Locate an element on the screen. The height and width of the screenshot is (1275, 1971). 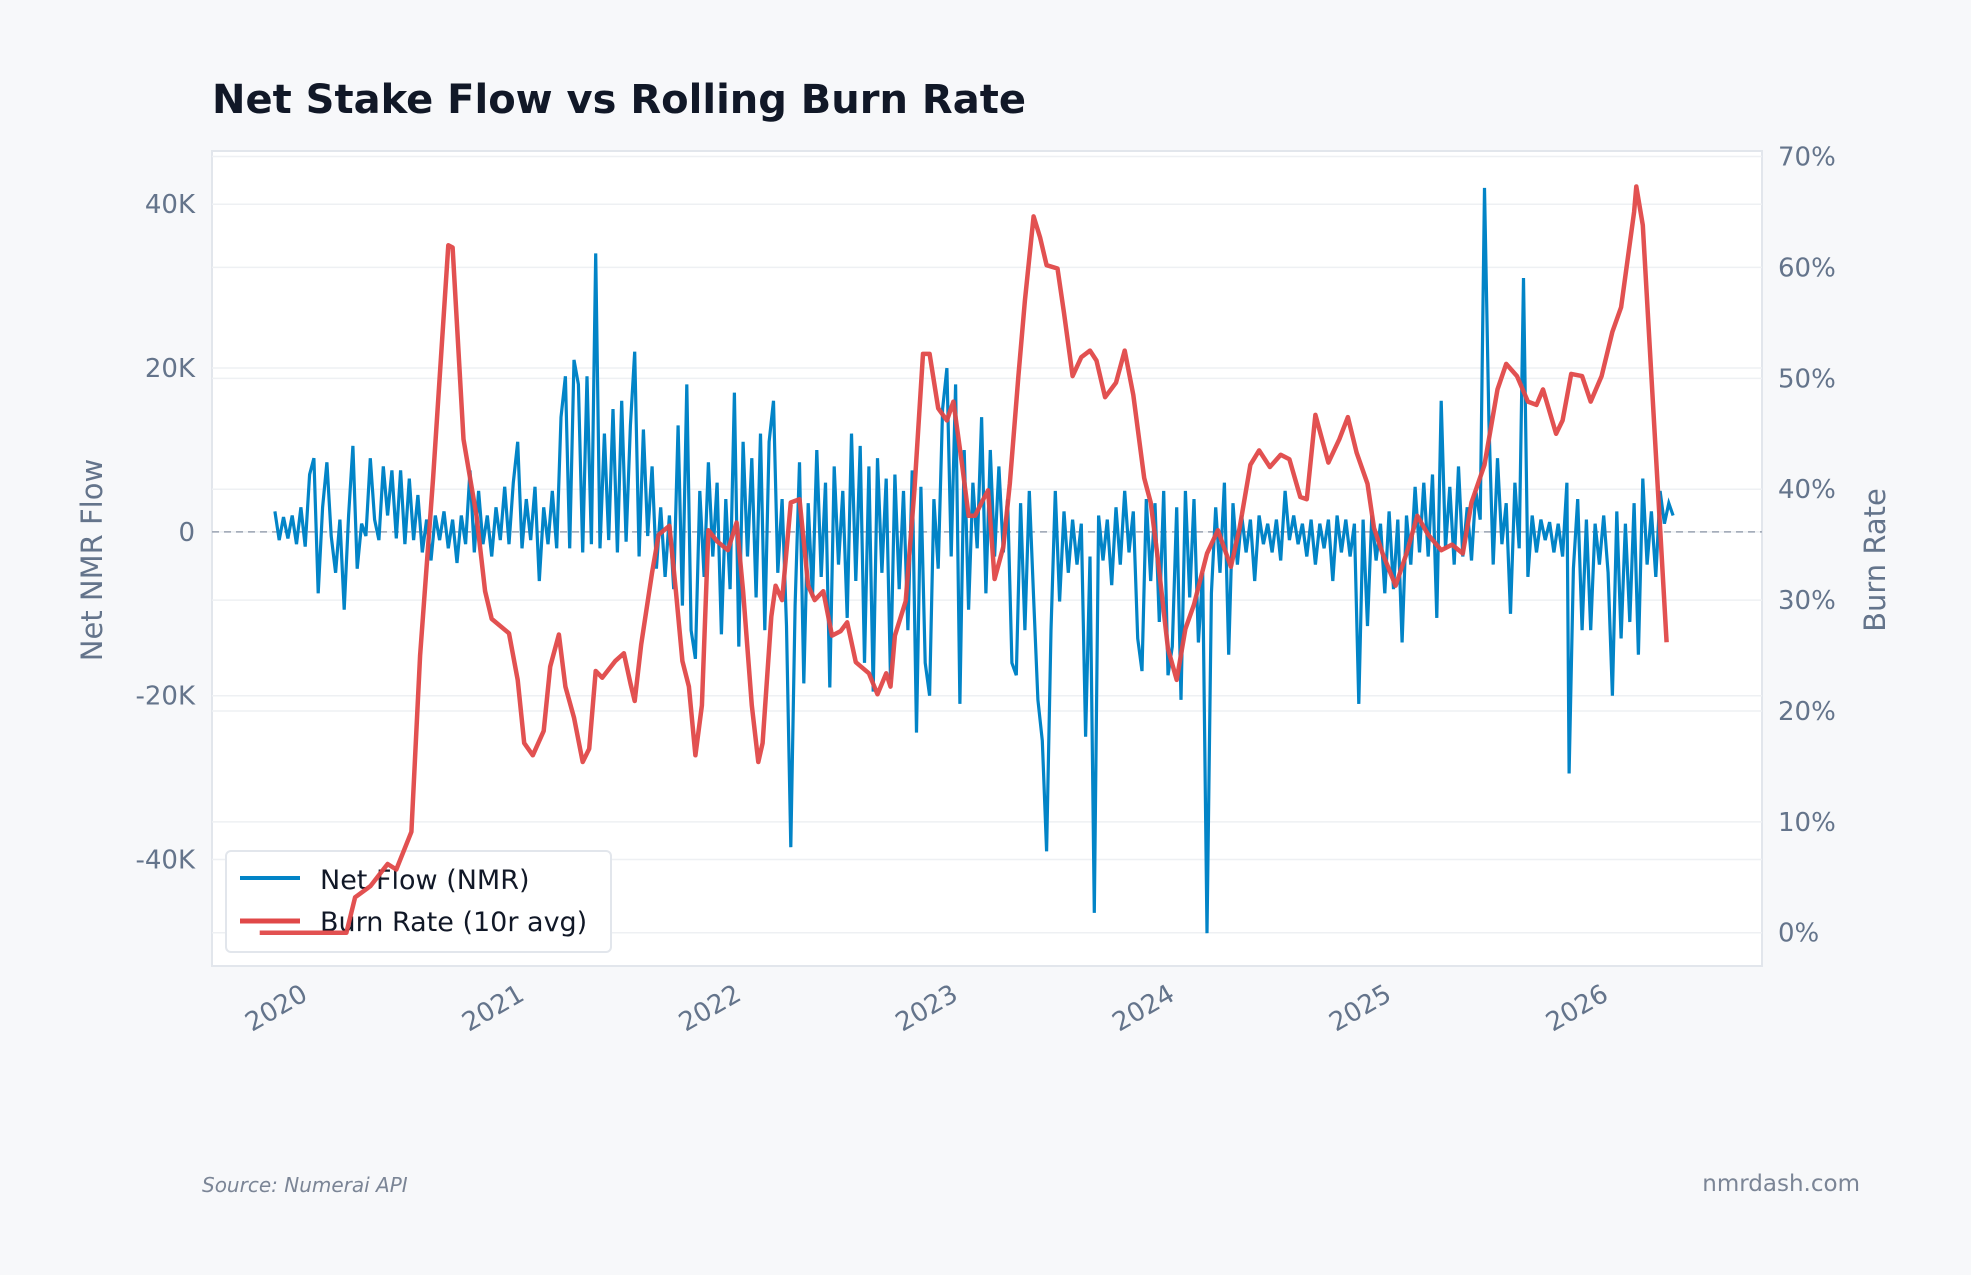
x-axis: 2020 2021 2022 2023 2024 2025 2026 is located at coordinates (926, 1008).